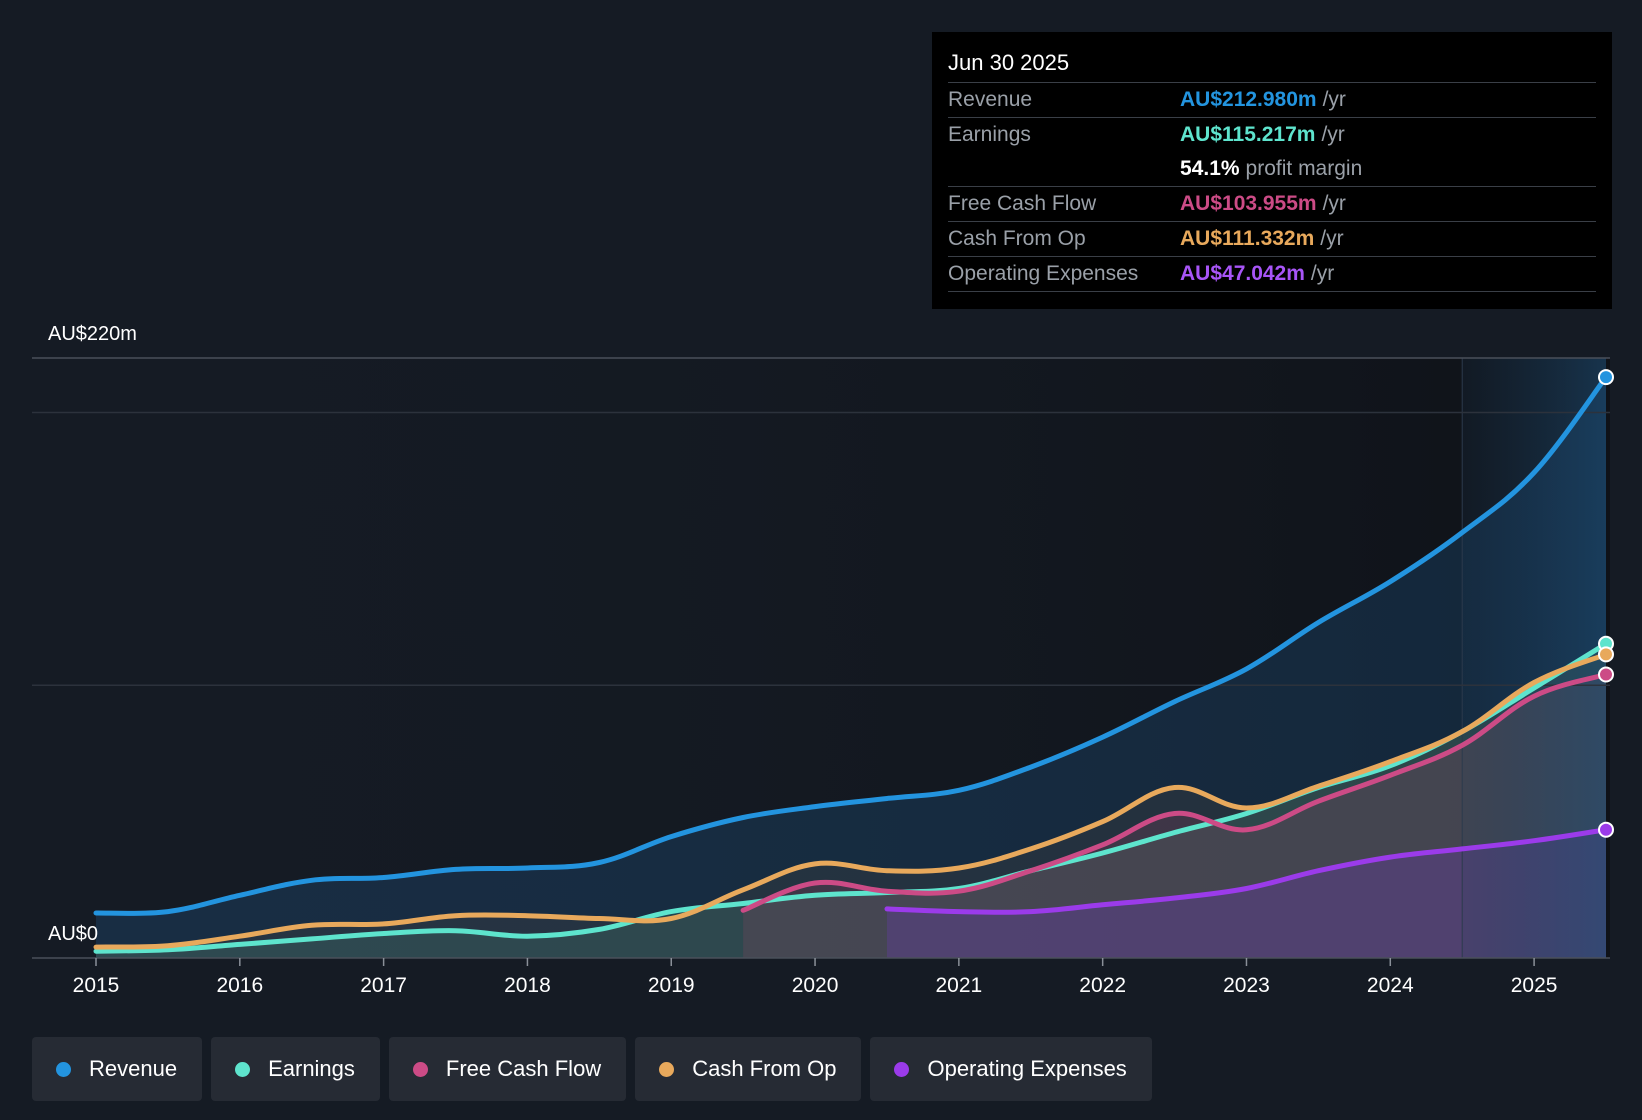  What do you see at coordinates (1174, 792) in the screenshot?
I see `series-line-free-cash-flow` at bounding box center [1174, 792].